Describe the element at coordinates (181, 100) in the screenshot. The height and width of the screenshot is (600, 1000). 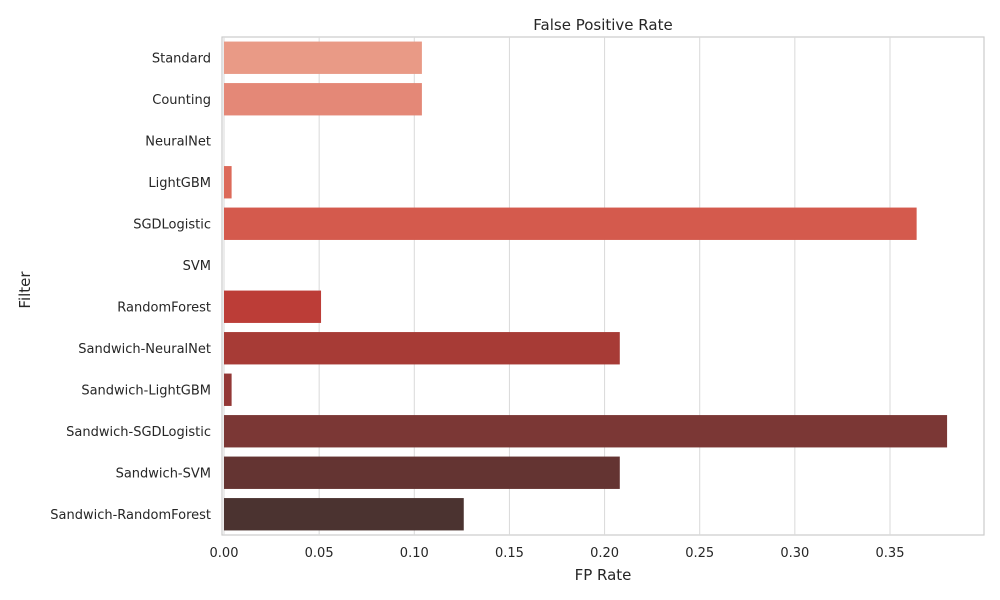
I see `y-tick-label: Counting` at that location.